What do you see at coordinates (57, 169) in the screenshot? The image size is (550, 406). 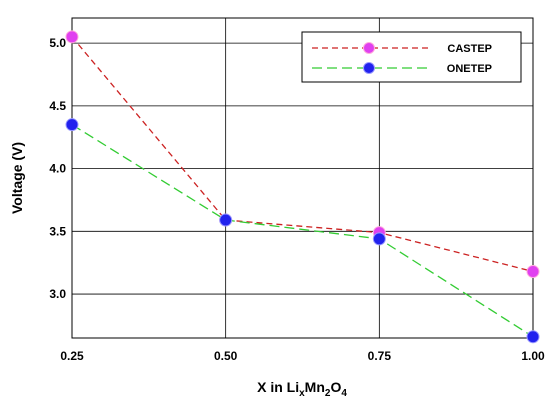 I see `y-tick-label: 4.0` at bounding box center [57, 169].